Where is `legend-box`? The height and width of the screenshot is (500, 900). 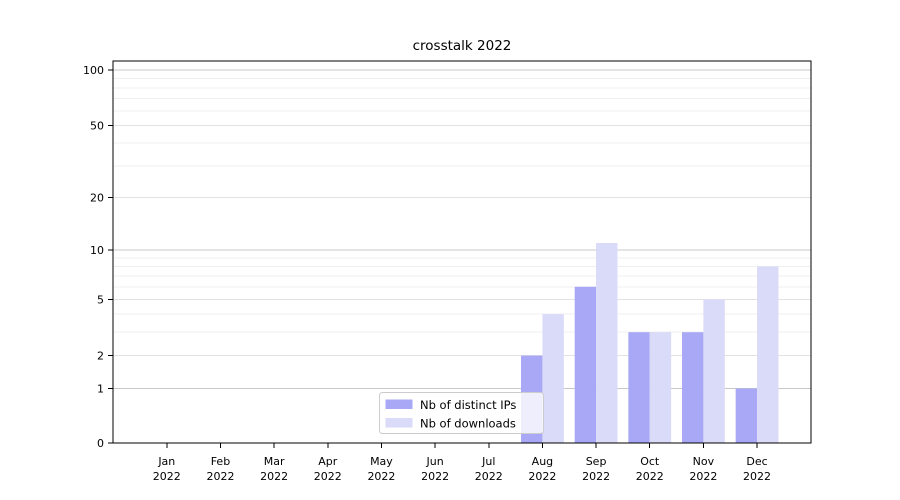 legend-box is located at coordinates (461, 413).